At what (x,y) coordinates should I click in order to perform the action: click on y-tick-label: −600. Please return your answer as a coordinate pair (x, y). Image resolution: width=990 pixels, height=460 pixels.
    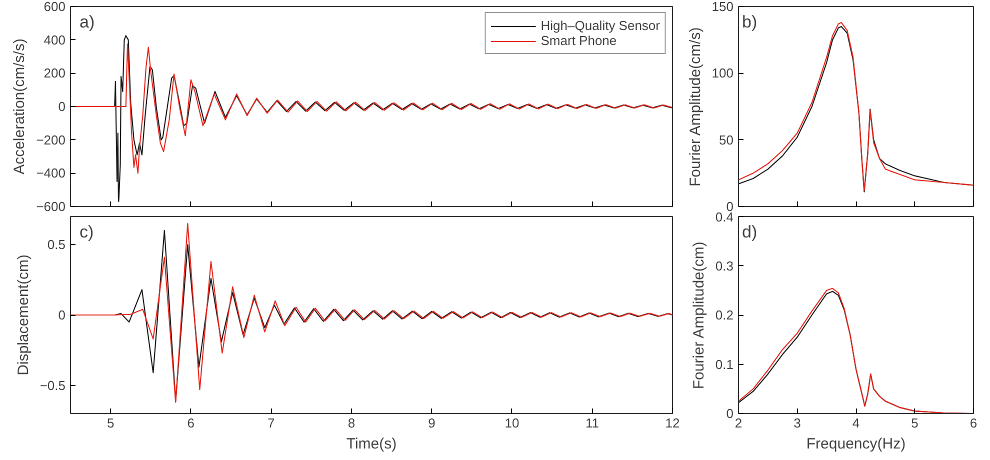
    Looking at the image, I should click on (51, 206).